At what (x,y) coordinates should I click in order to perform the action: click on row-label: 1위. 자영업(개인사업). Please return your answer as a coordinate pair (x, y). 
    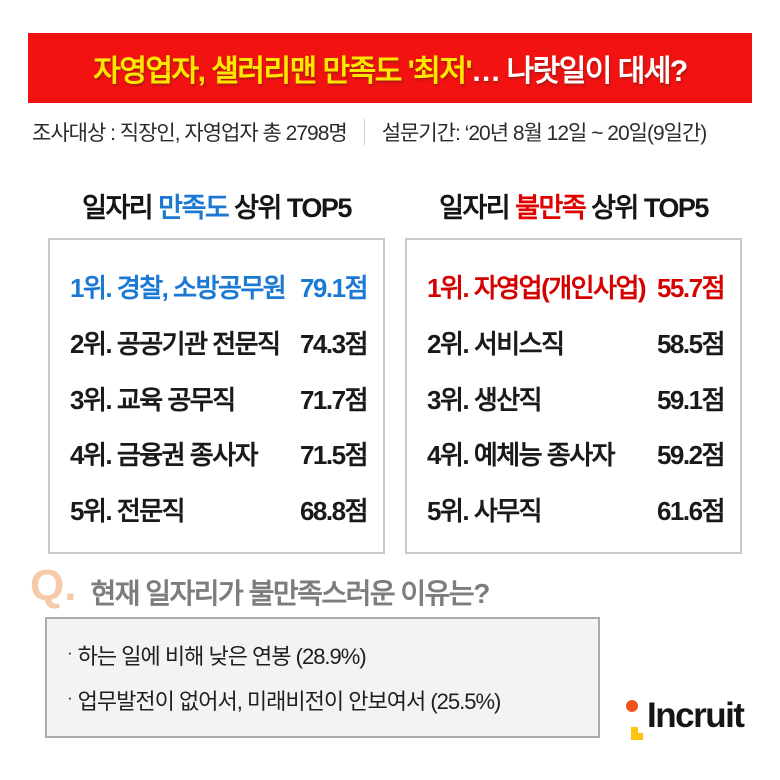
    Looking at the image, I should click on (537, 288).